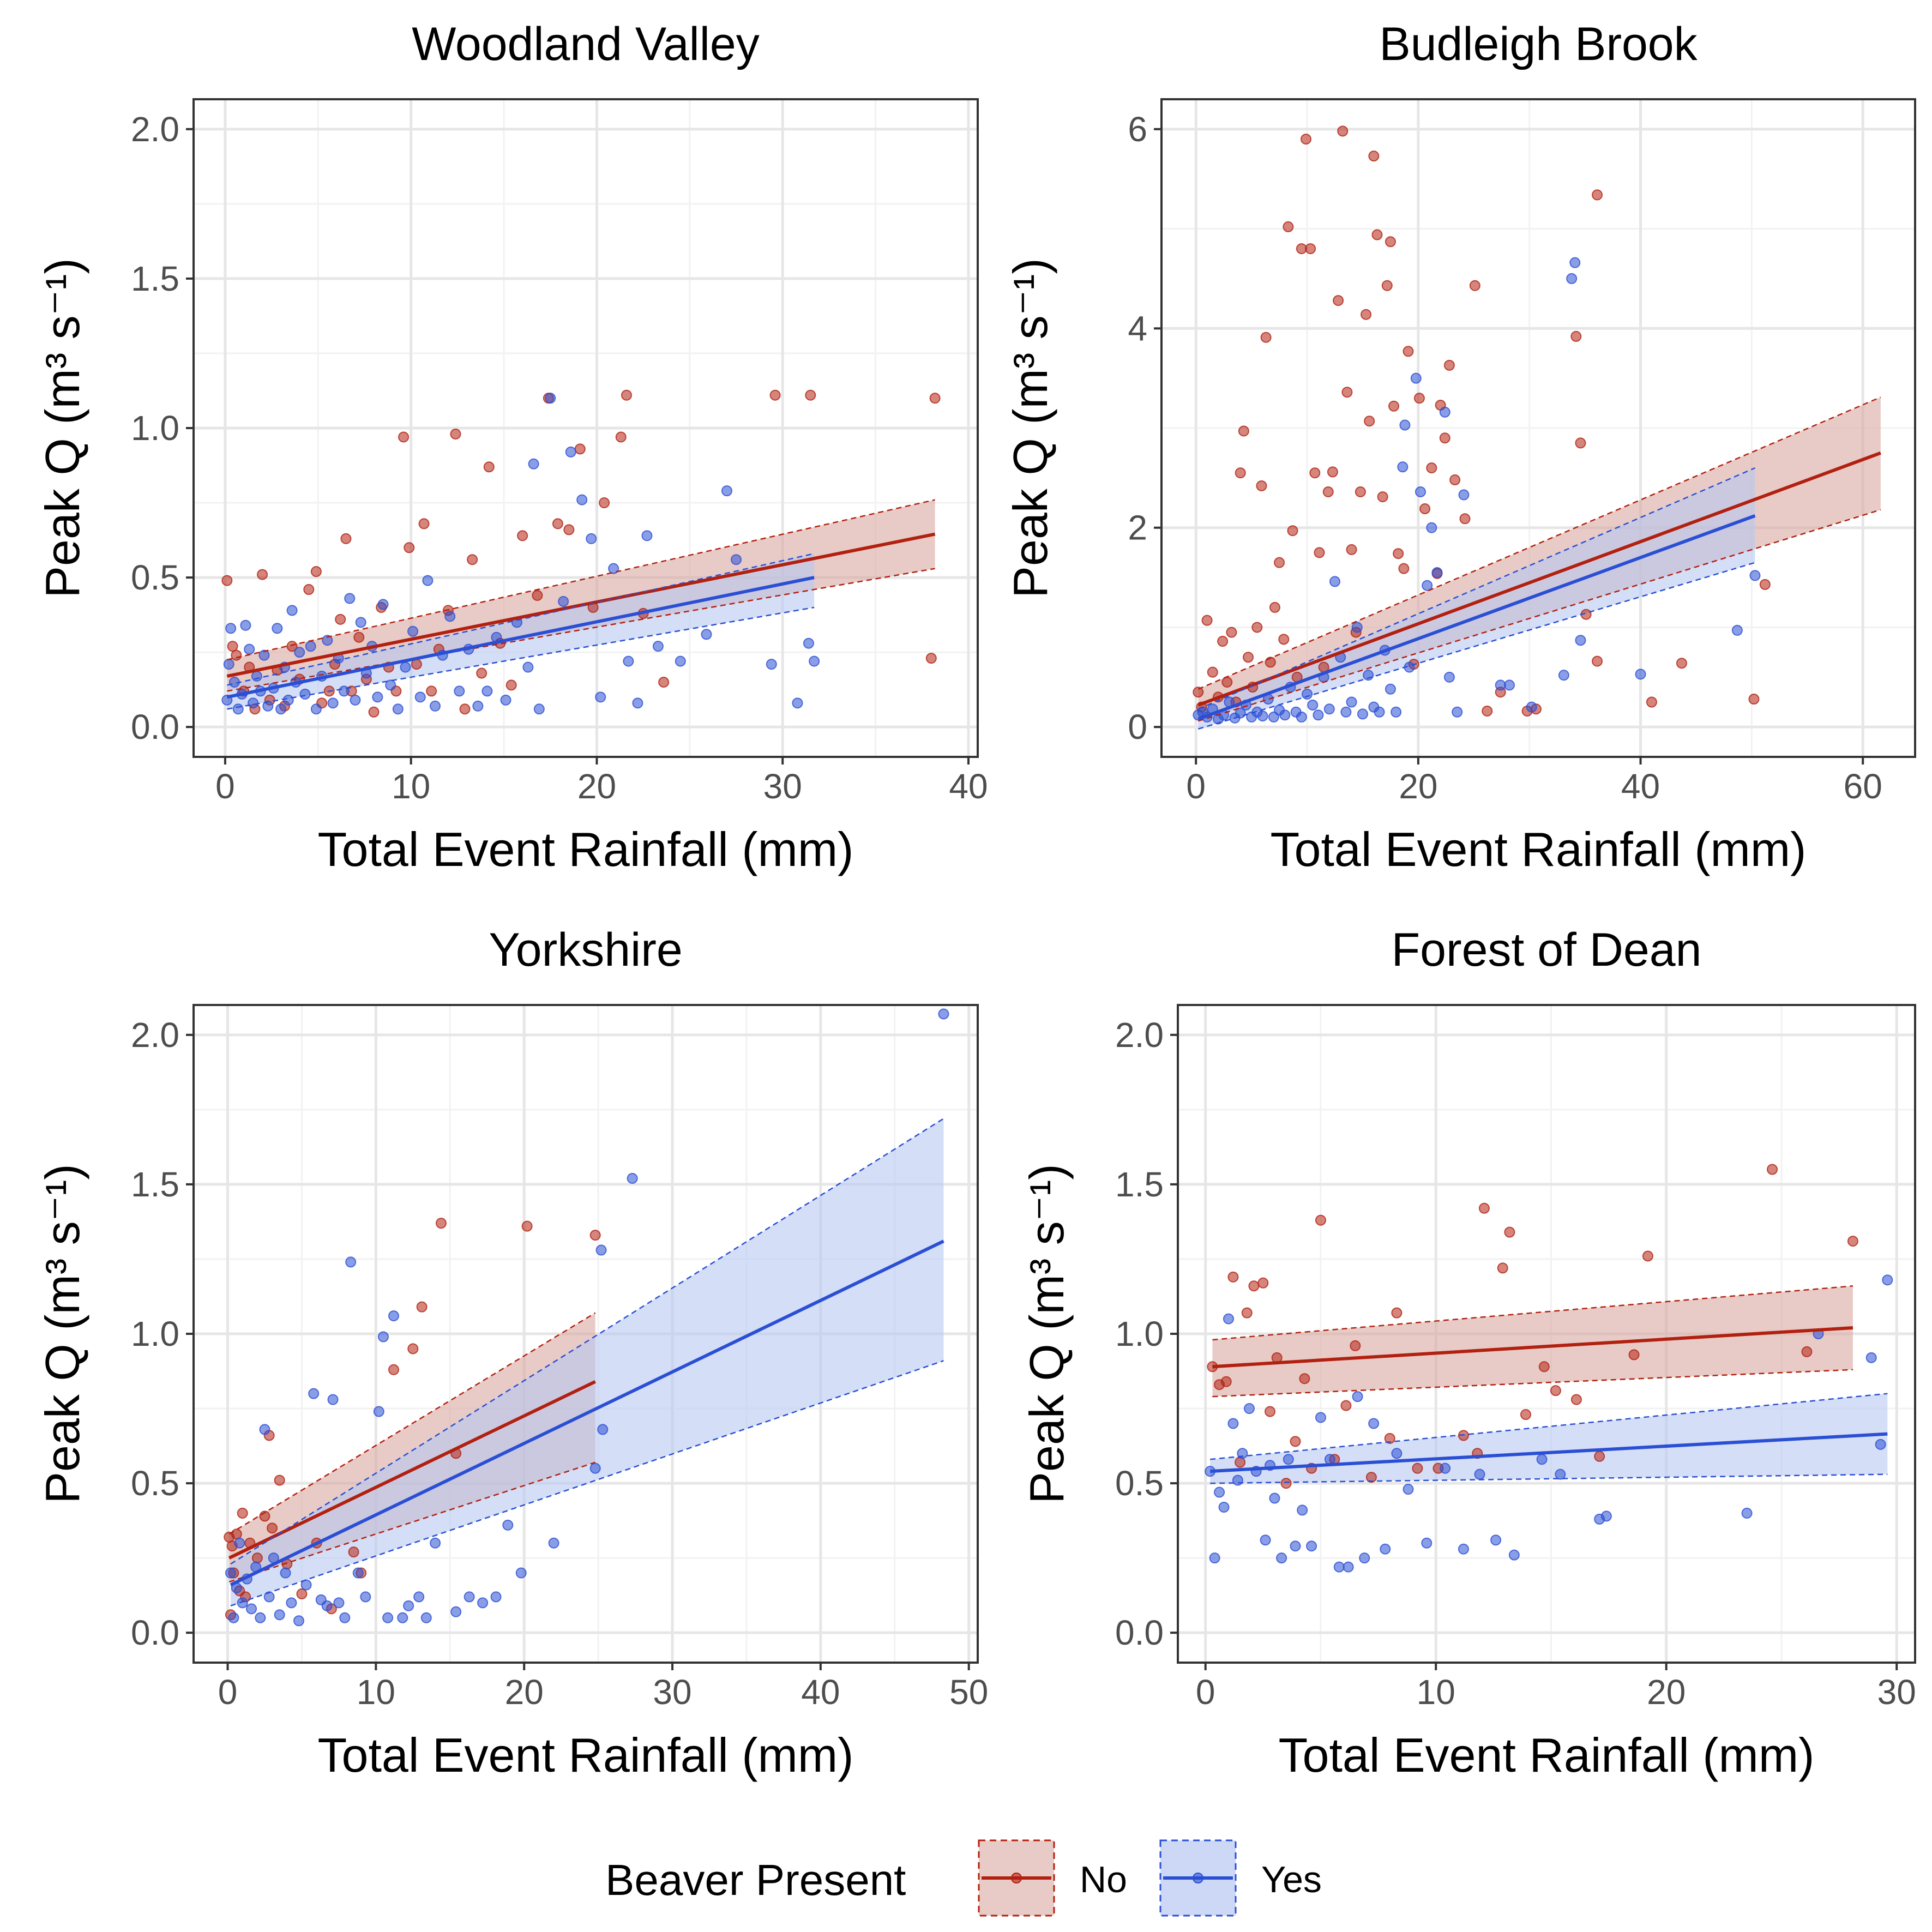 This screenshot has width=1932, height=1932. I want to click on legend-key-no, so click(1016, 1878).